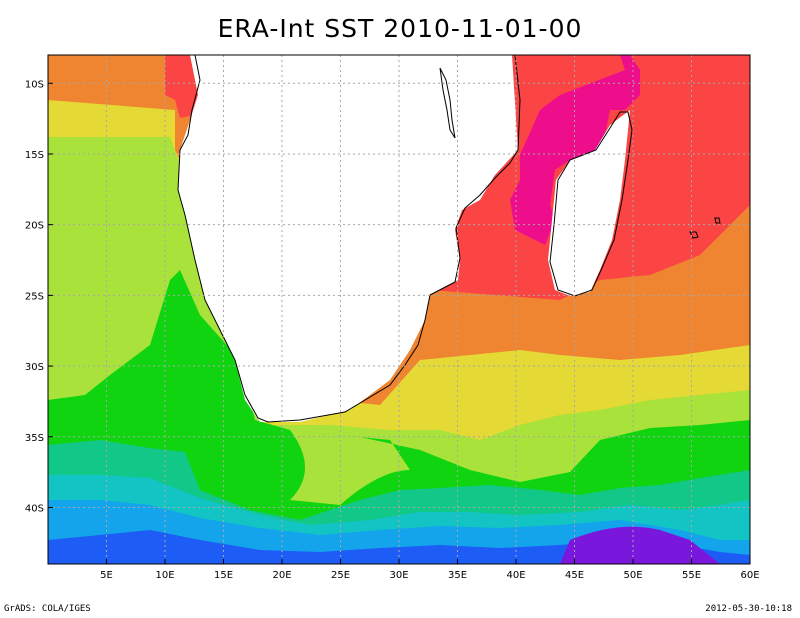  What do you see at coordinates (47, 609) in the screenshot?
I see `footer-credit: GrADS: COLA/IGES` at bounding box center [47, 609].